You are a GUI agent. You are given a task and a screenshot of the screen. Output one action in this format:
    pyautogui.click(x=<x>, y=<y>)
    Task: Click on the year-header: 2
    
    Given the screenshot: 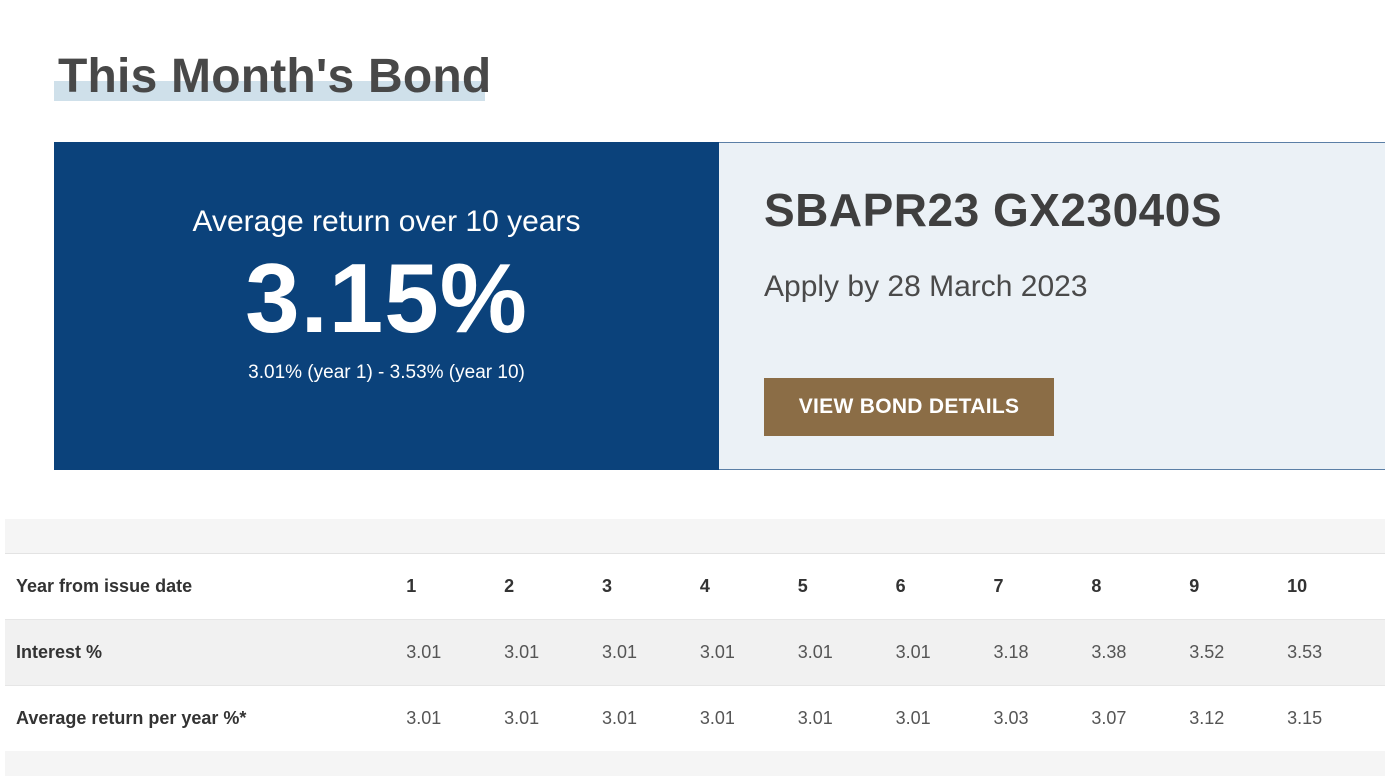 What is the action you would take?
    pyautogui.click(x=509, y=586)
    